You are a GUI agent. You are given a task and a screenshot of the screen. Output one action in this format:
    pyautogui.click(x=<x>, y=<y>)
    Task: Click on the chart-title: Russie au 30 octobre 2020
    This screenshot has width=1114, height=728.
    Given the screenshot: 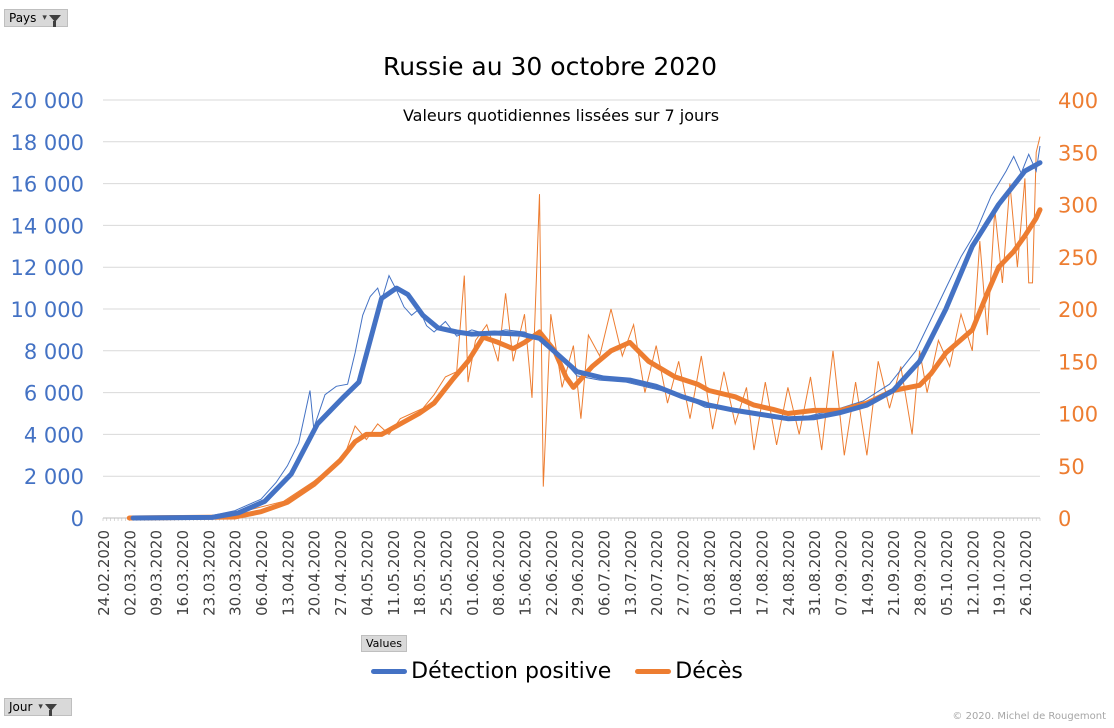 What is the action you would take?
    pyautogui.click(x=550, y=66)
    